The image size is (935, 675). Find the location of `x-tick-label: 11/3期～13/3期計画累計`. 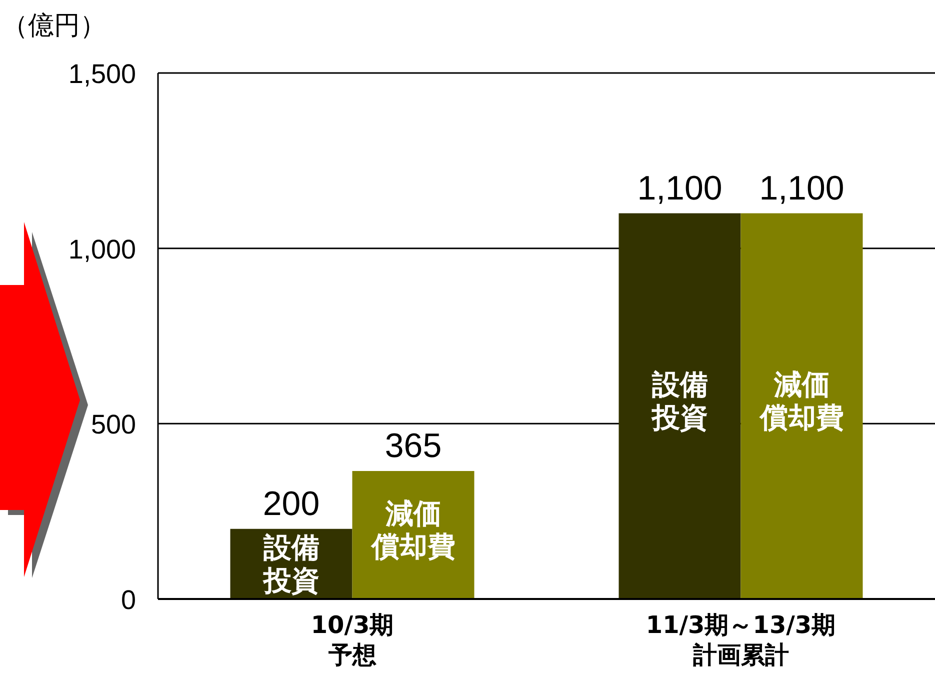

x-tick-label: 11/3期～13/3期計画累計 is located at coordinates (741, 640).